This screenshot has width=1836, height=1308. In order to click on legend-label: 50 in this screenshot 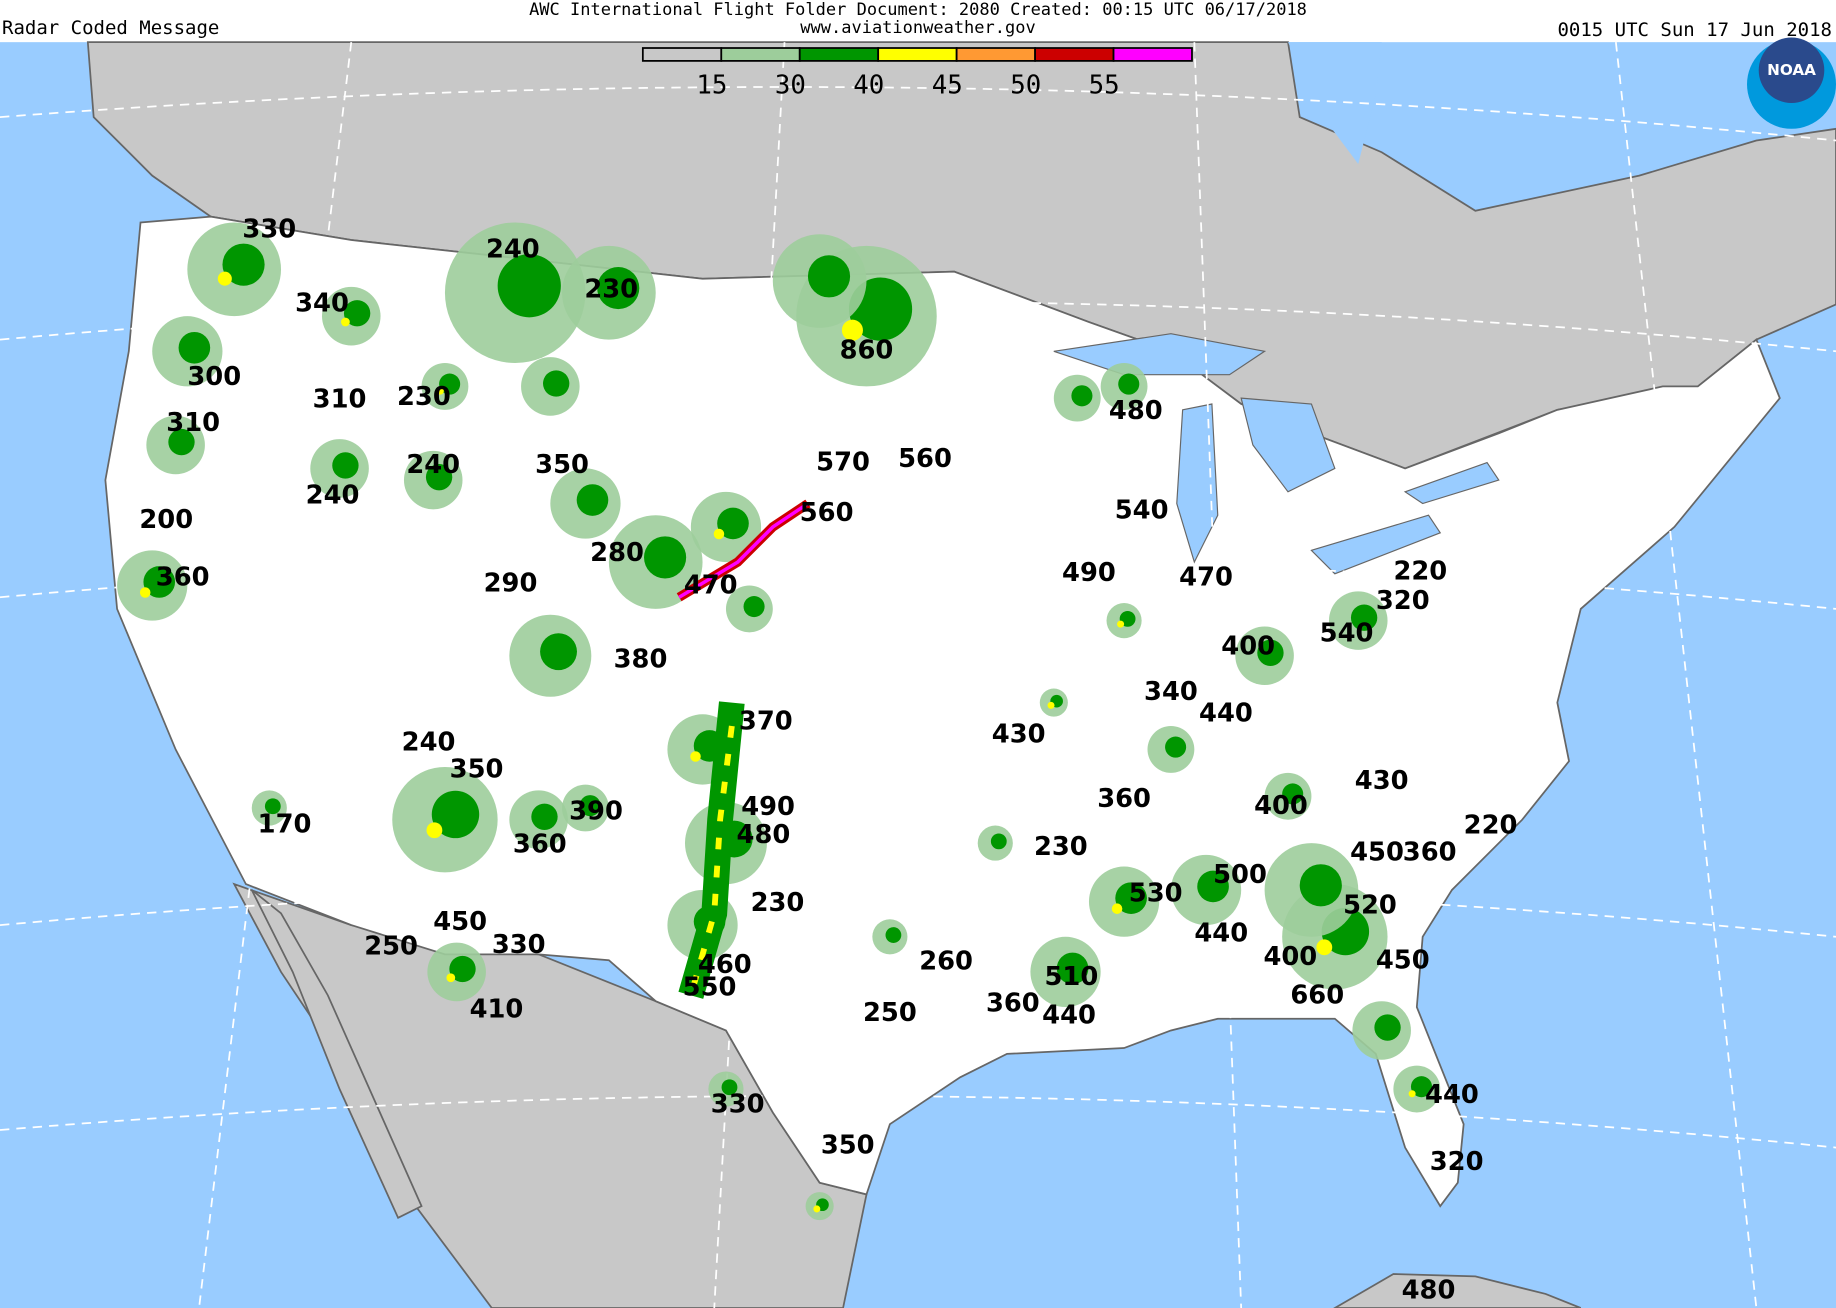, I will do `click(1025, 86)`.